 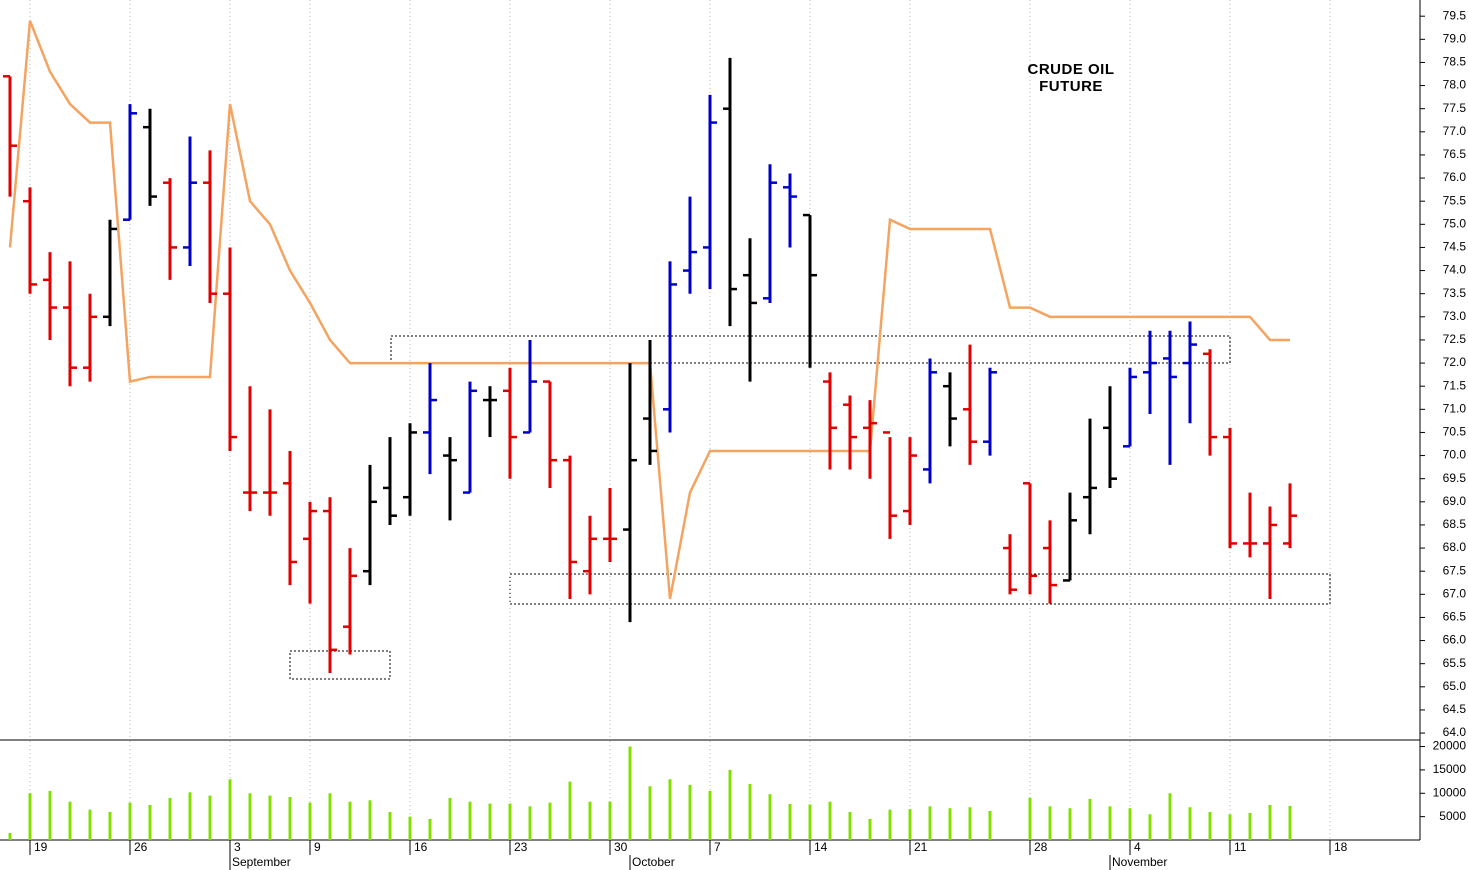 What do you see at coordinates (1455, 154) in the screenshot?
I see `y-tick-label: 76.5` at bounding box center [1455, 154].